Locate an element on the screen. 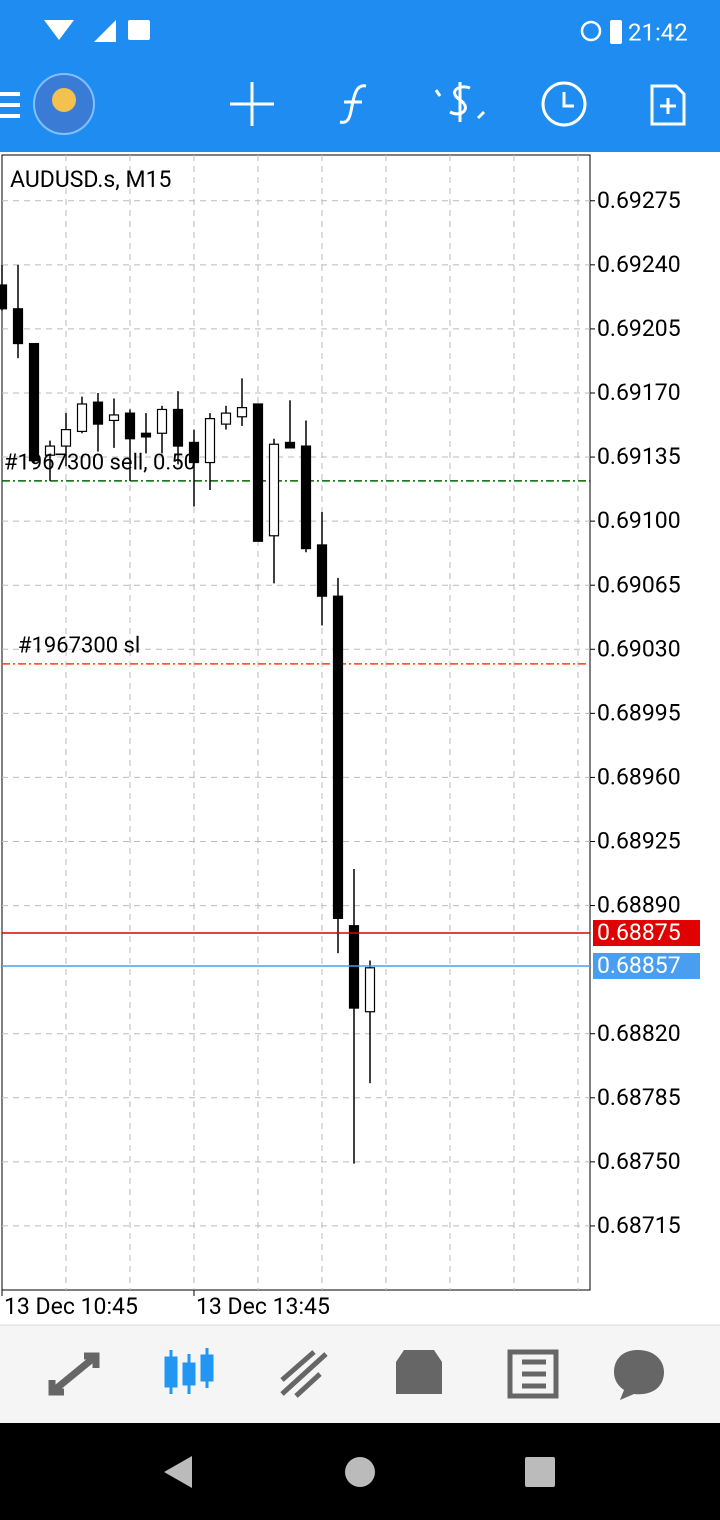  y-tick-label: 0.69170 is located at coordinates (639, 392).